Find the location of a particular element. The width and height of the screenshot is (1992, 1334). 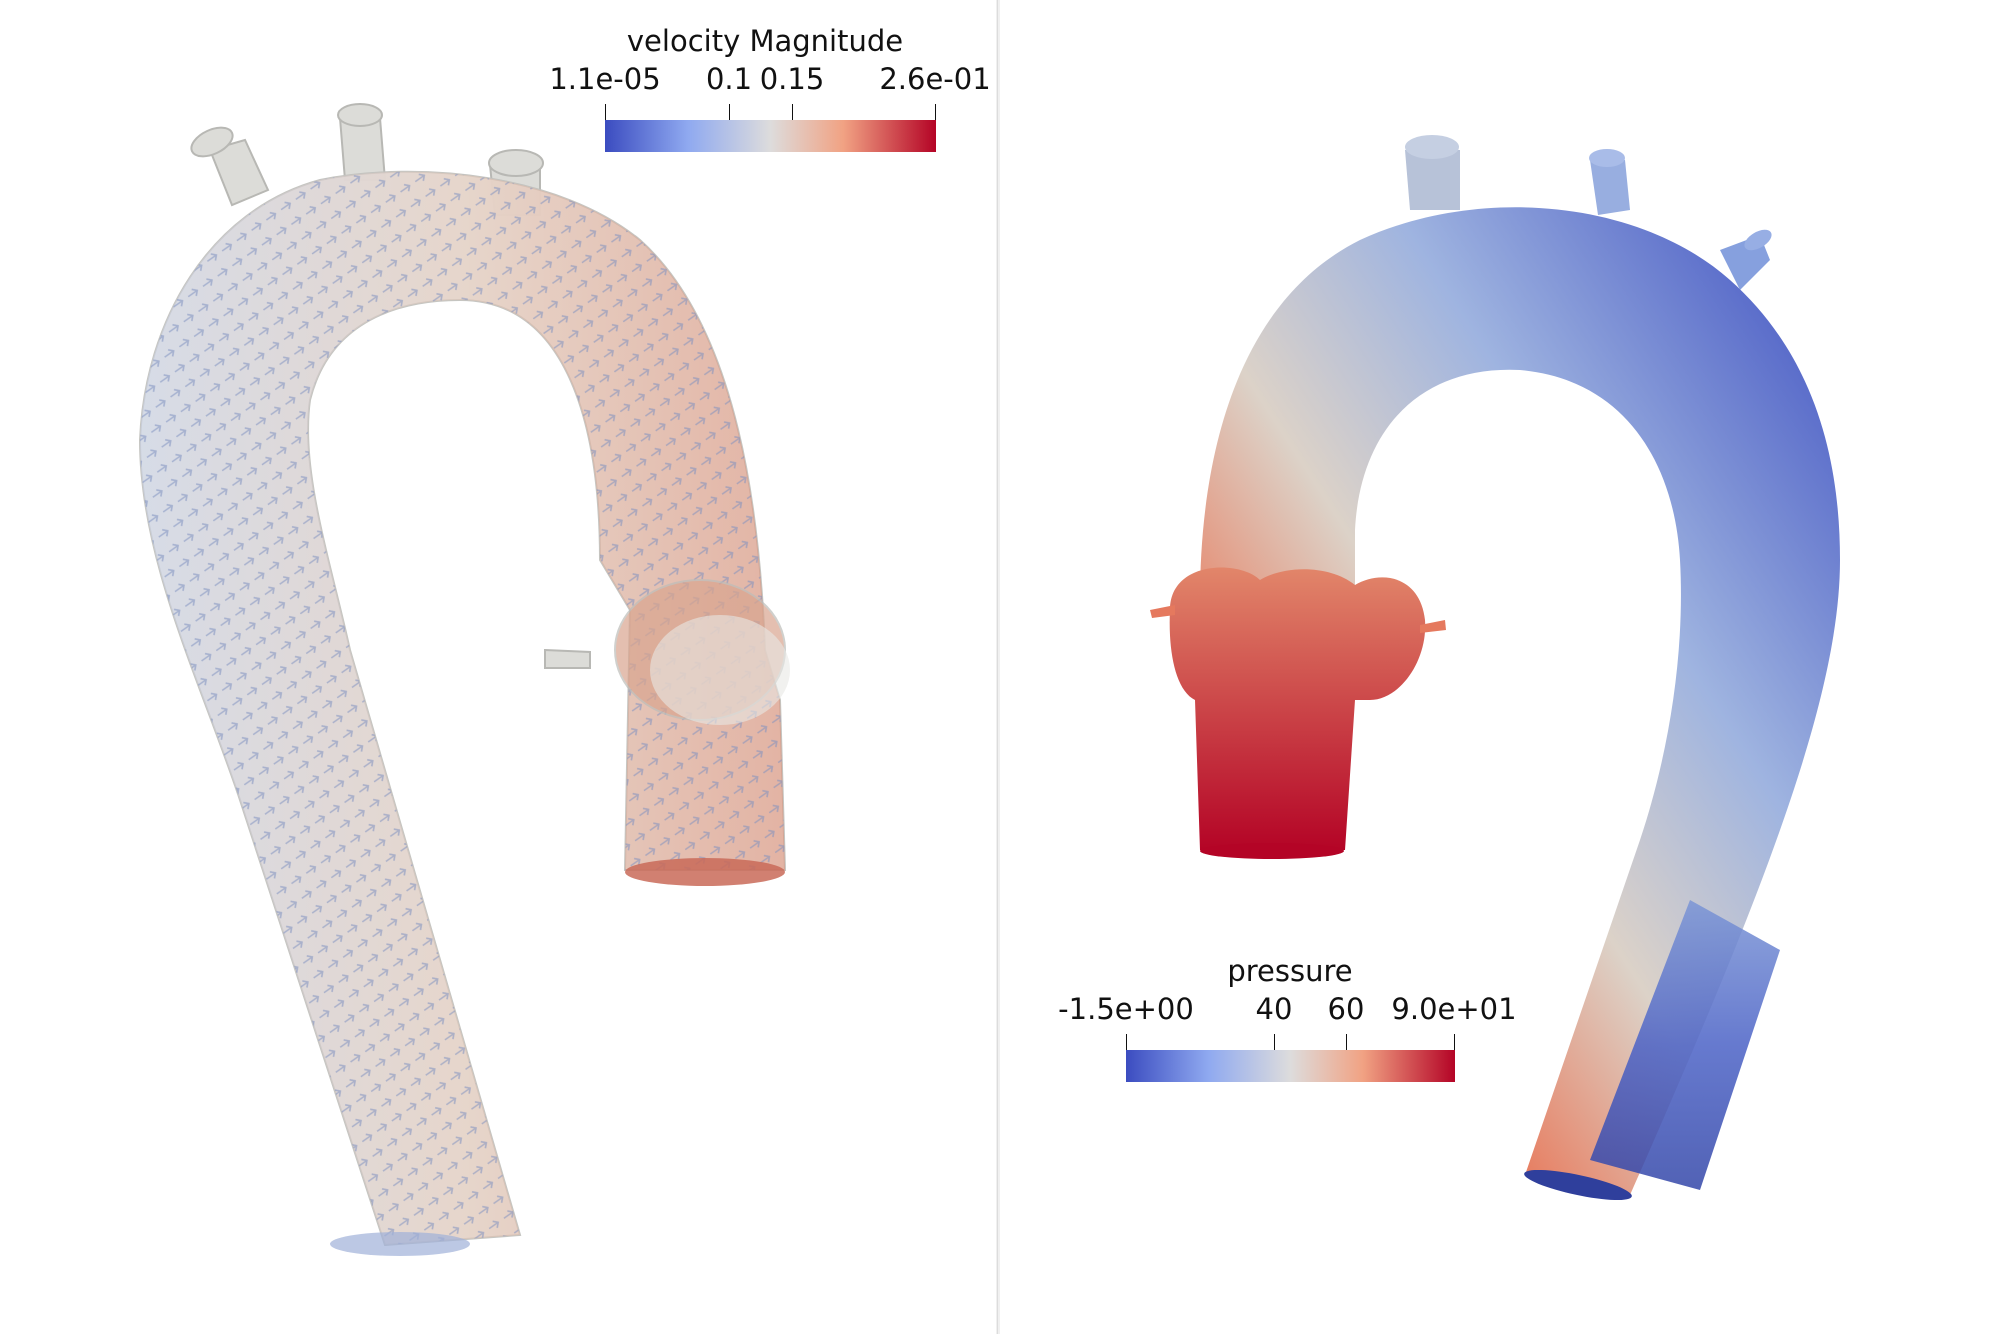

view-splitter is located at coordinates (998, 667).